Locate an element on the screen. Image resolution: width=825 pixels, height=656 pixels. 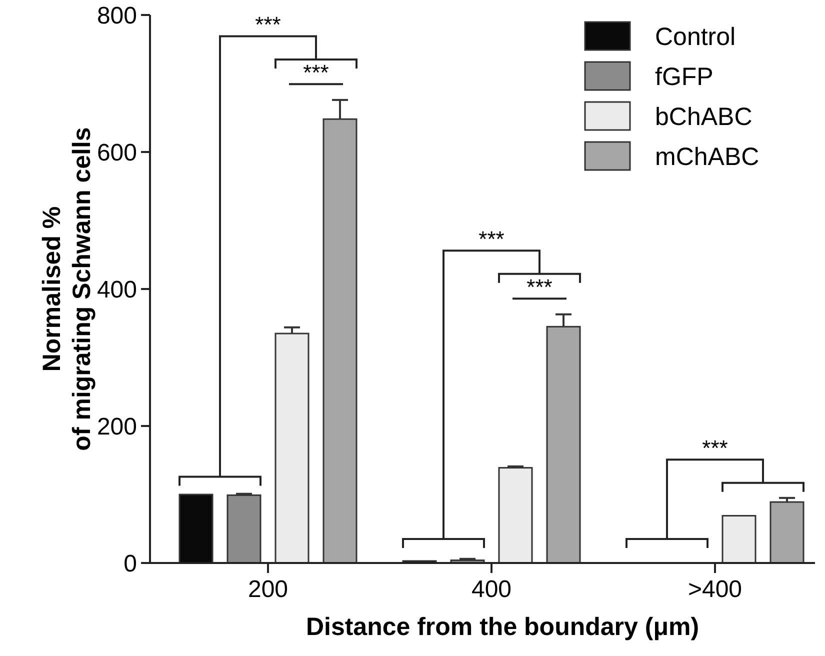
y-tick-label: 600 is located at coordinates (116, 152).